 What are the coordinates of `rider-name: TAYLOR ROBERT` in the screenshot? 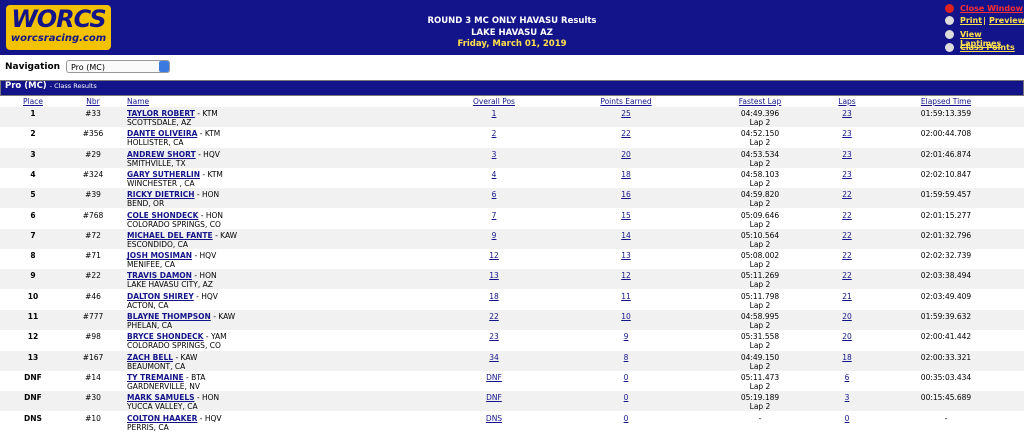 It's located at (161, 113).